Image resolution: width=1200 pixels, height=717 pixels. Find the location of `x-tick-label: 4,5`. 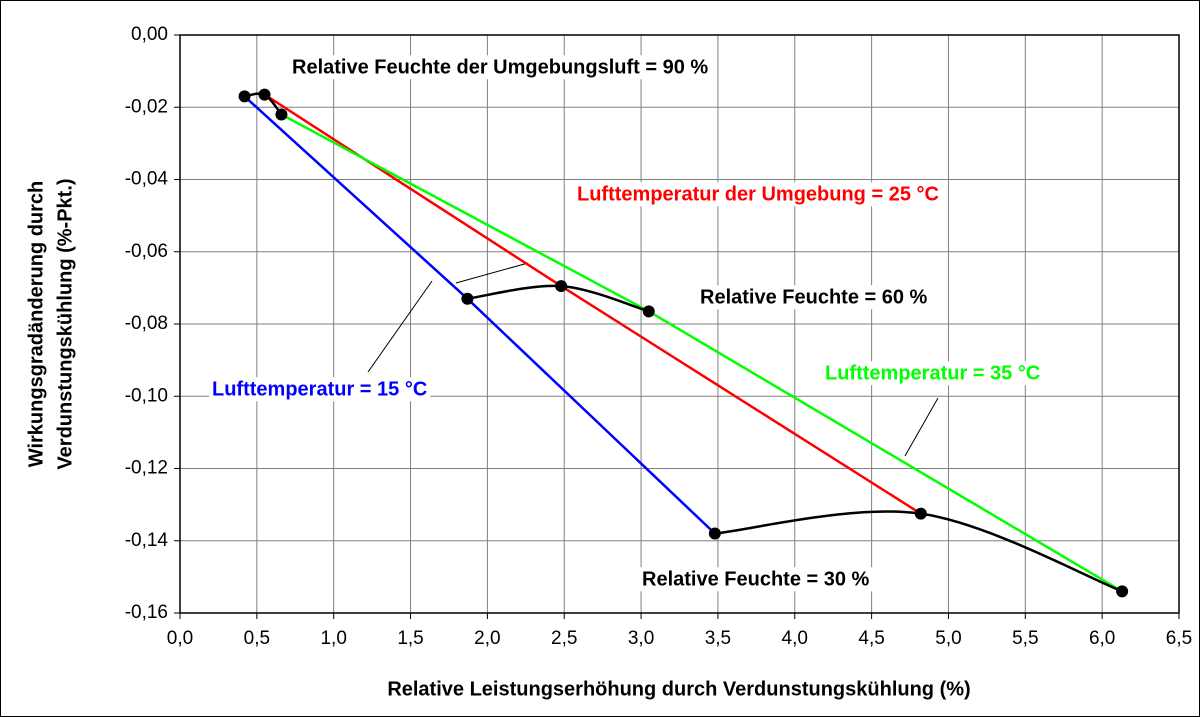

x-tick-label: 4,5 is located at coordinates (871, 638).